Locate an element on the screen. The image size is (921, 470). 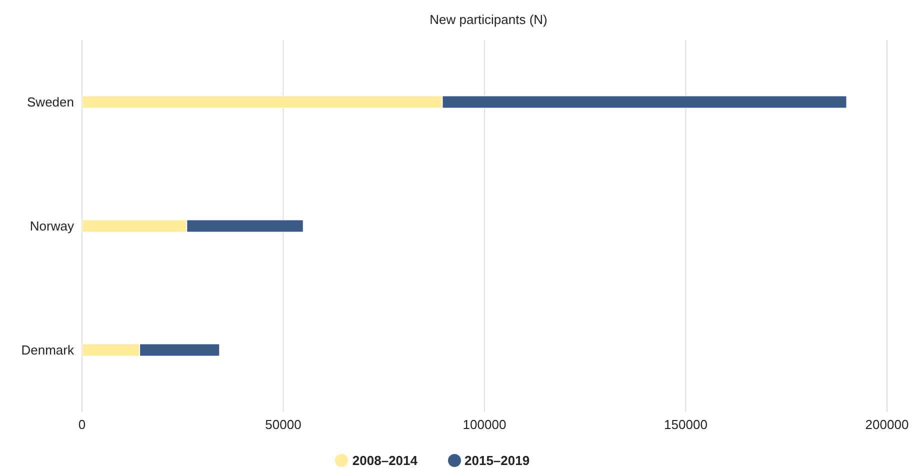
x-tick-label: 50000 is located at coordinates (283, 424).